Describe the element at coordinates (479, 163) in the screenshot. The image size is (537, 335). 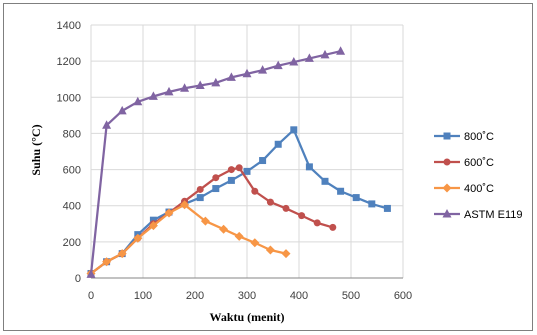
I see `legend-label: 600˚C` at that location.